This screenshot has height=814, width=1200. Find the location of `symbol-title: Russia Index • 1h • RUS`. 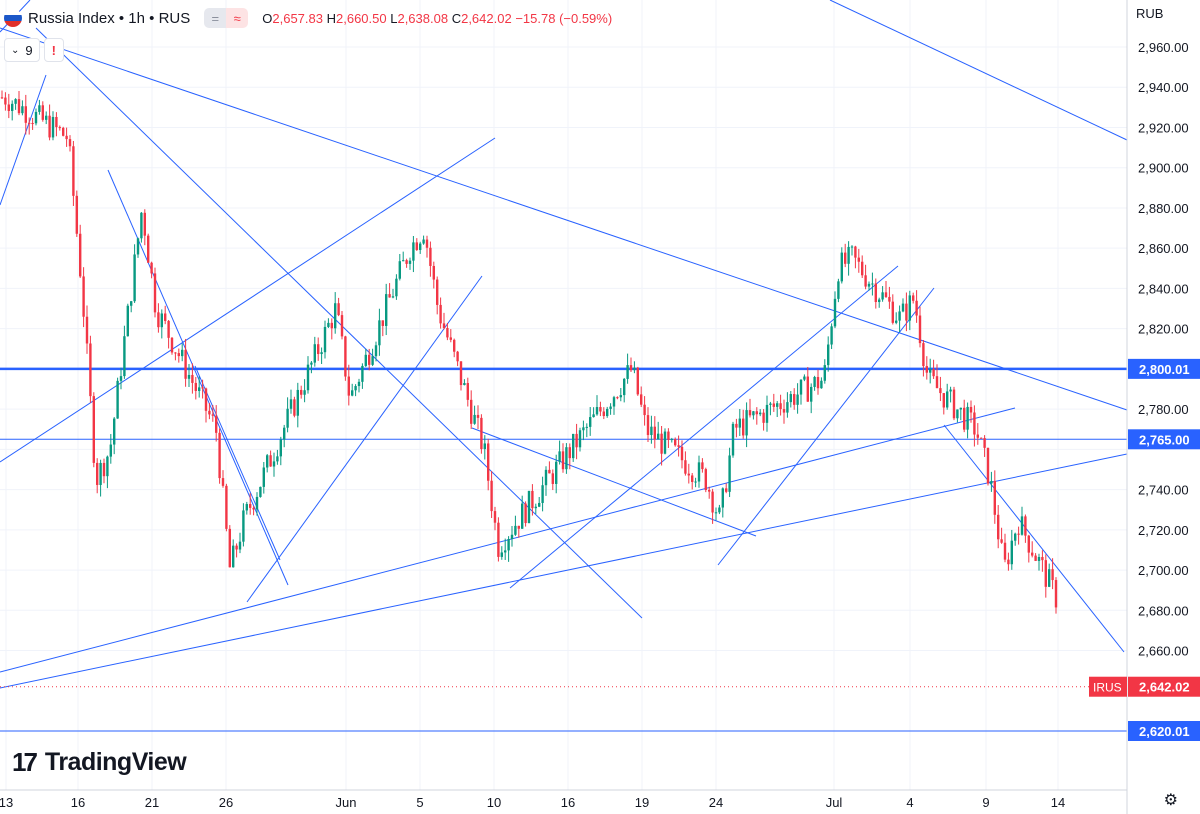

symbol-title: Russia Index • 1h • RUS is located at coordinates (109, 18).